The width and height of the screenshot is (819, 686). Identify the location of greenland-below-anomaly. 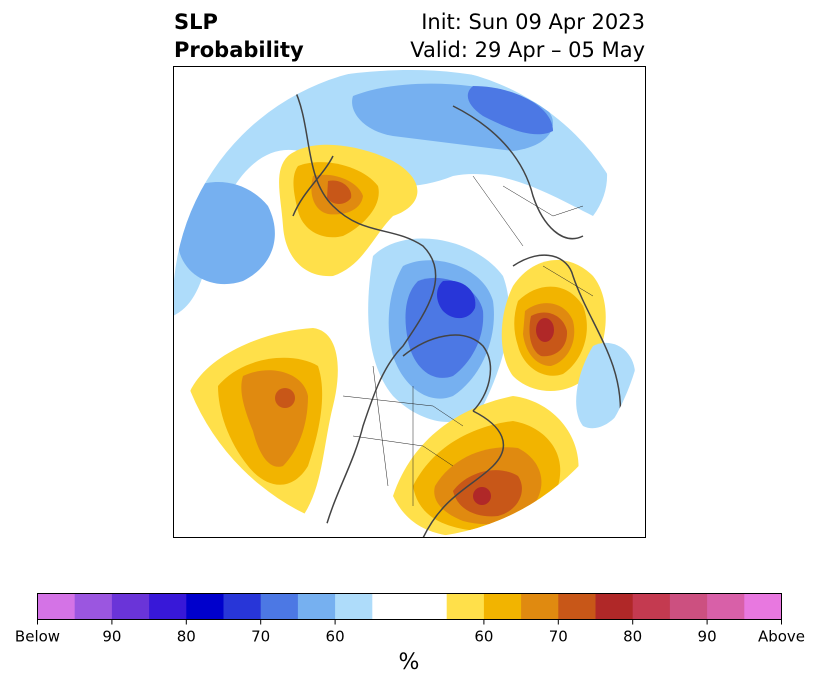
(439, 330).